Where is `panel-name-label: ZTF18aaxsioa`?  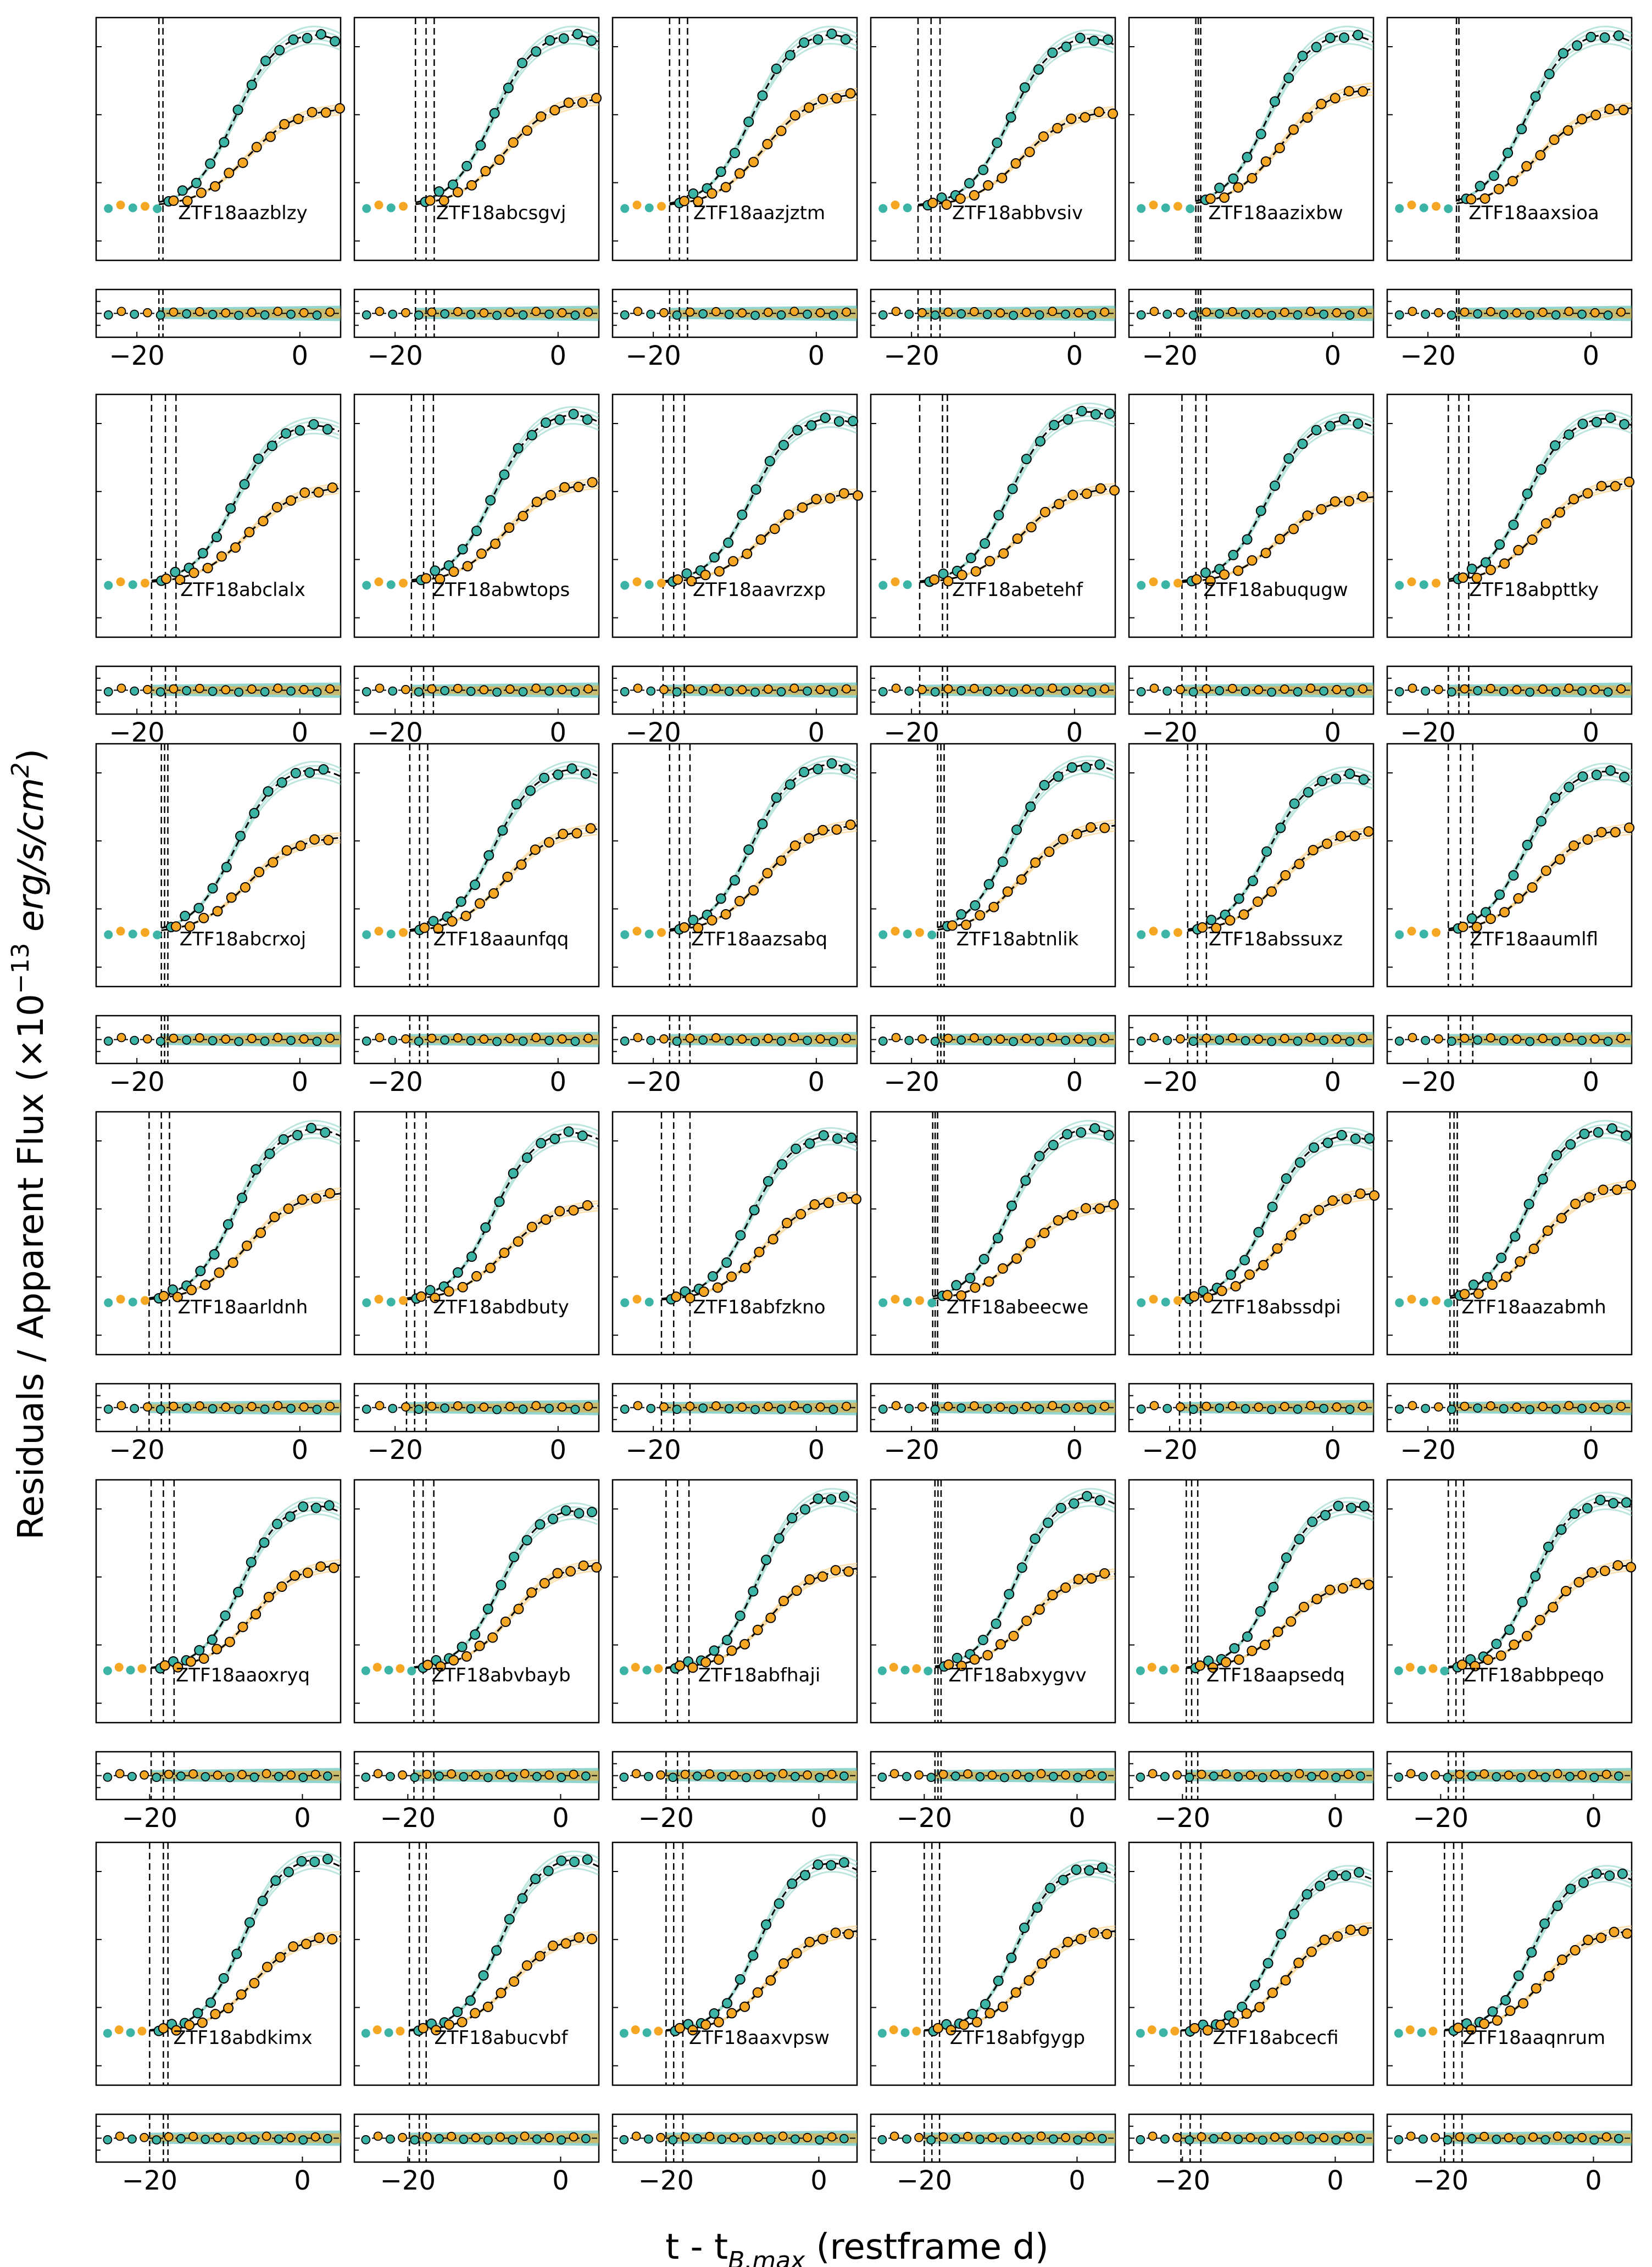 panel-name-label: ZTF18aaxsioa is located at coordinates (1534, 213).